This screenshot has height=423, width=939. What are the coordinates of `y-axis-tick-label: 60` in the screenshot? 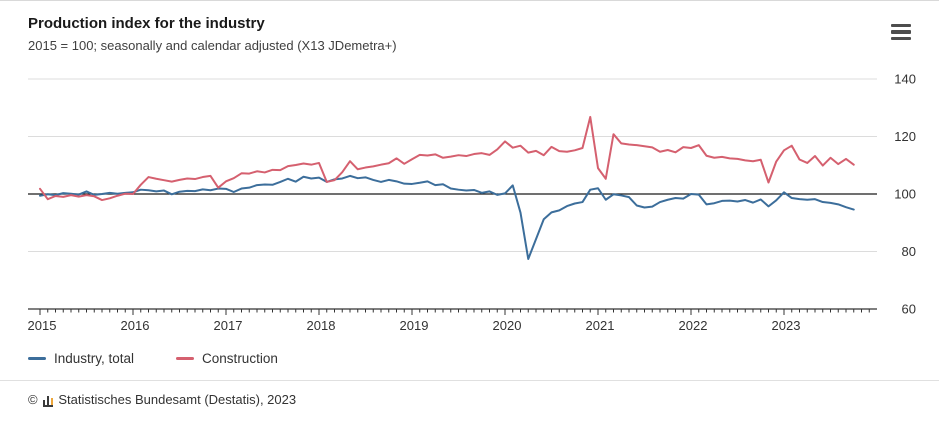 It's located at (909, 309).